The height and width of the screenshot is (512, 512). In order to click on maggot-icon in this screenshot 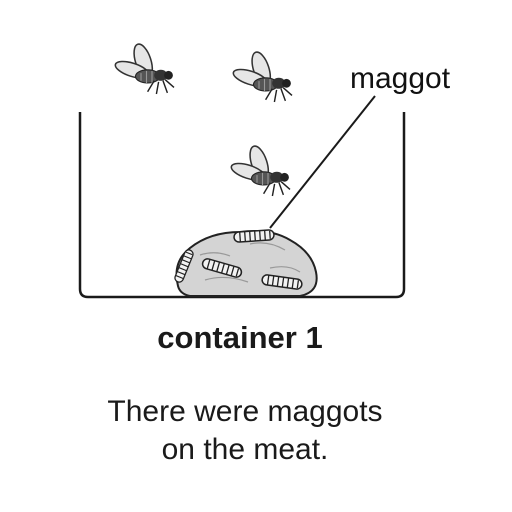, I will do `click(254, 236)`.